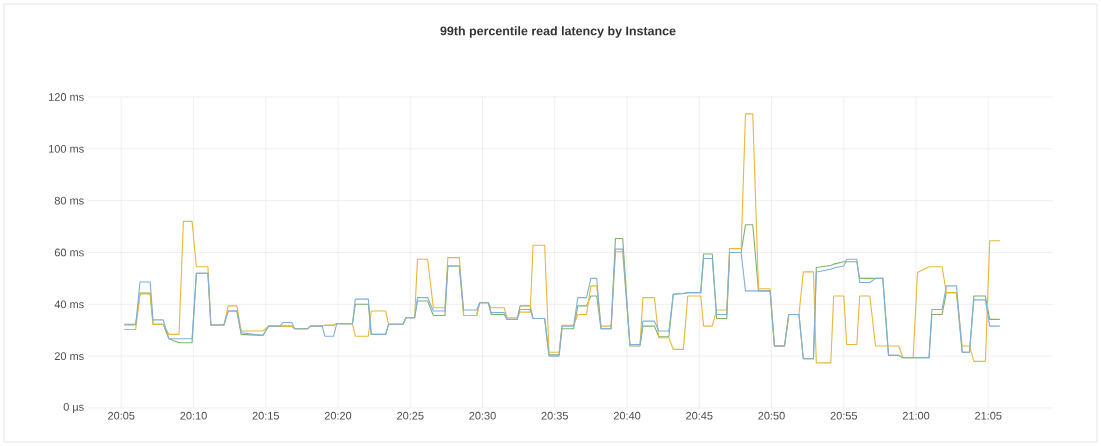  What do you see at coordinates (69, 252) in the screenshot?
I see `y-tick-label: 60 ms` at bounding box center [69, 252].